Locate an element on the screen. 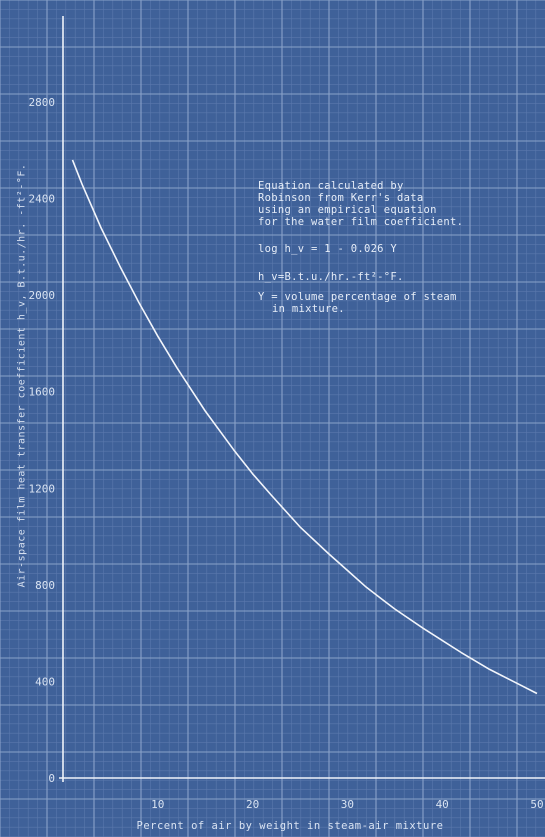 The width and height of the screenshot is (545, 837). y-tick-label: 2400 is located at coordinates (42, 199).